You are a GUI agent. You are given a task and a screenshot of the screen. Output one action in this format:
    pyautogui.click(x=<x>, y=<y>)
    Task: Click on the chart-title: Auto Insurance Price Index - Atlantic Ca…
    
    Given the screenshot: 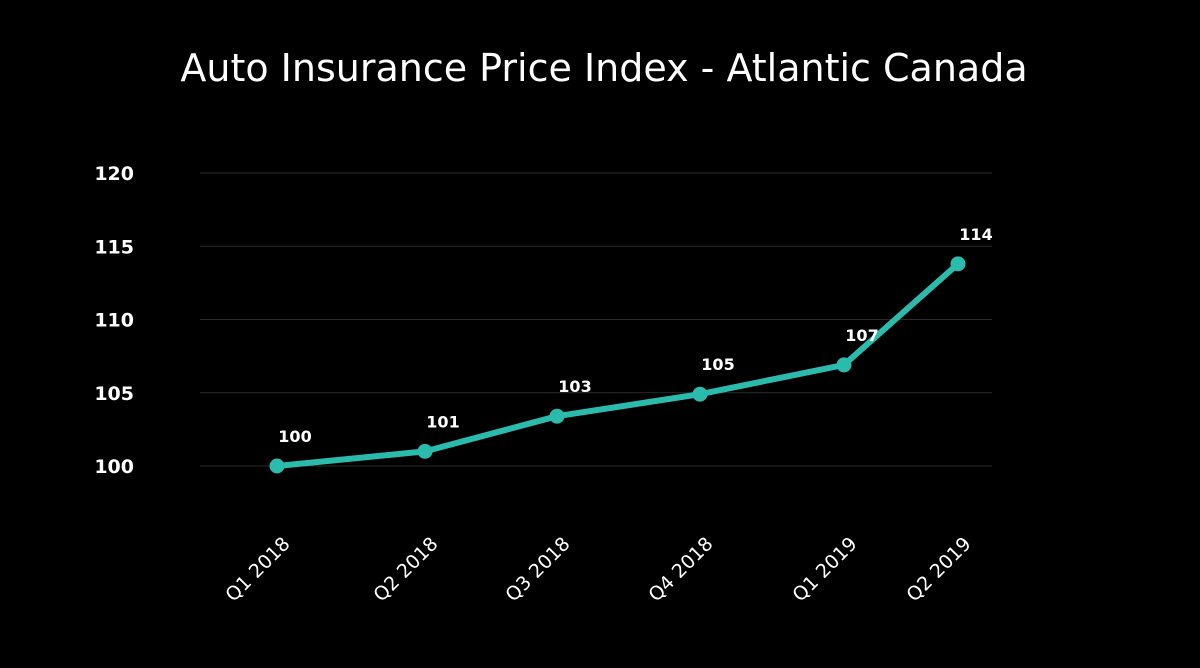 What is the action you would take?
    pyautogui.click(x=603, y=68)
    